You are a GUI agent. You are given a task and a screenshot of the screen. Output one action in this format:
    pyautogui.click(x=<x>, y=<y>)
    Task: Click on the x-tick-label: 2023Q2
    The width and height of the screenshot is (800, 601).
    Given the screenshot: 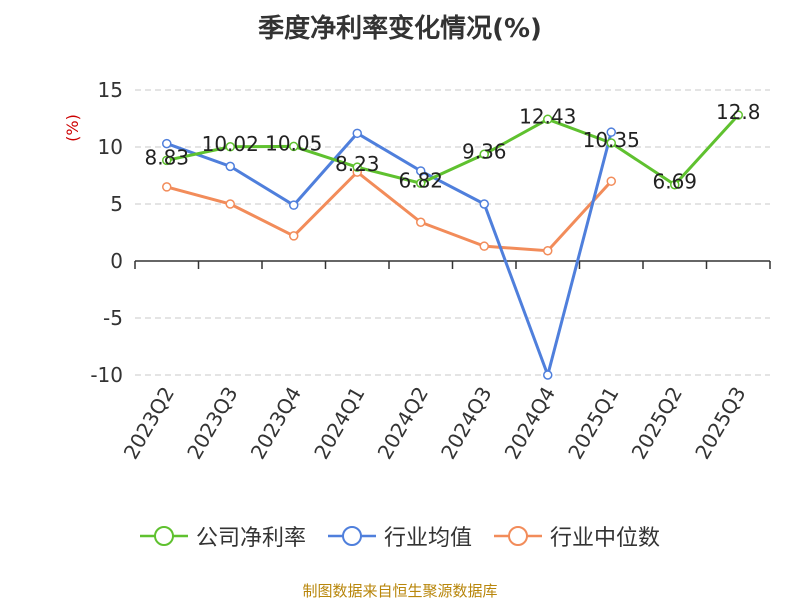 What is the action you would take?
    pyautogui.click(x=149, y=423)
    